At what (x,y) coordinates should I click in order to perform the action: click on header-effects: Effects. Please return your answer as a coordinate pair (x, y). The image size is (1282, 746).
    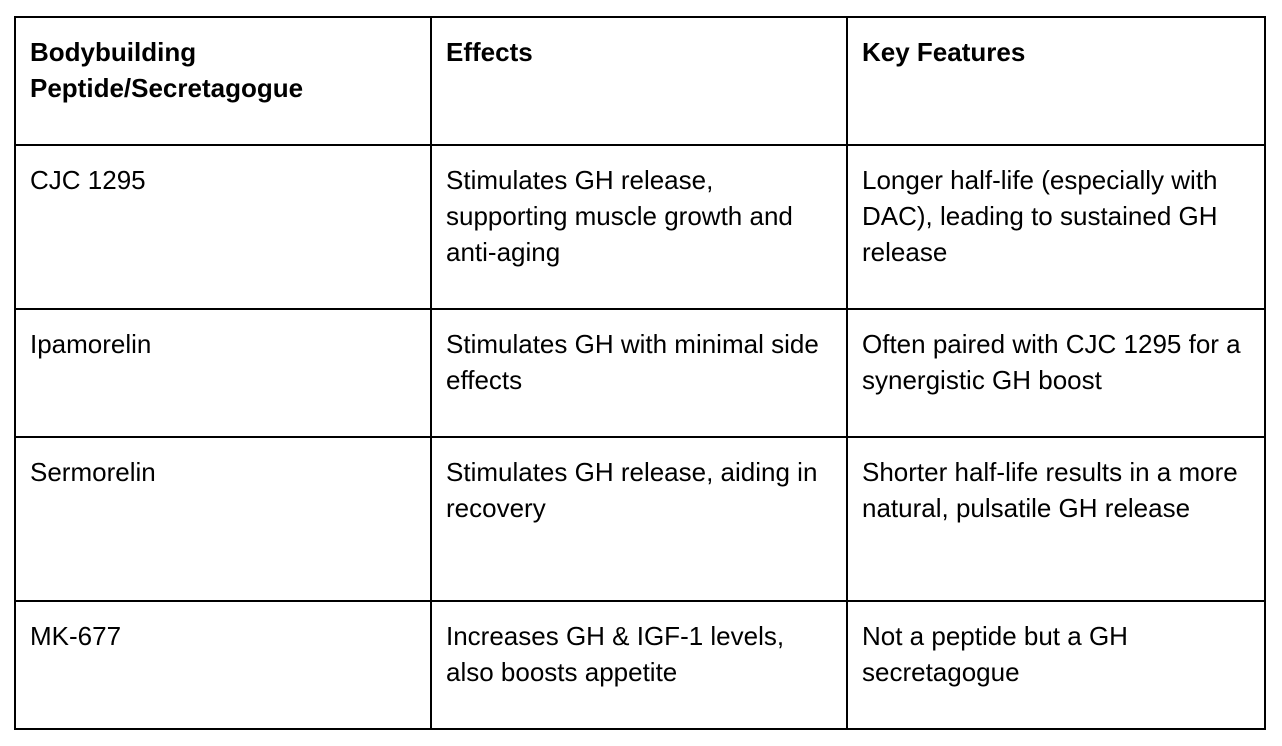
    Looking at the image, I should click on (639, 81).